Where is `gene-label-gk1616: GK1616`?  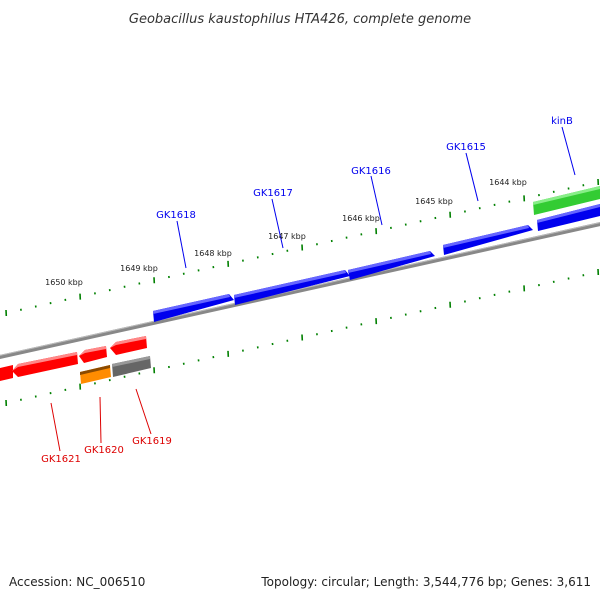
gene-label-gk1616: GK1616 is located at coordinates (371, 171).